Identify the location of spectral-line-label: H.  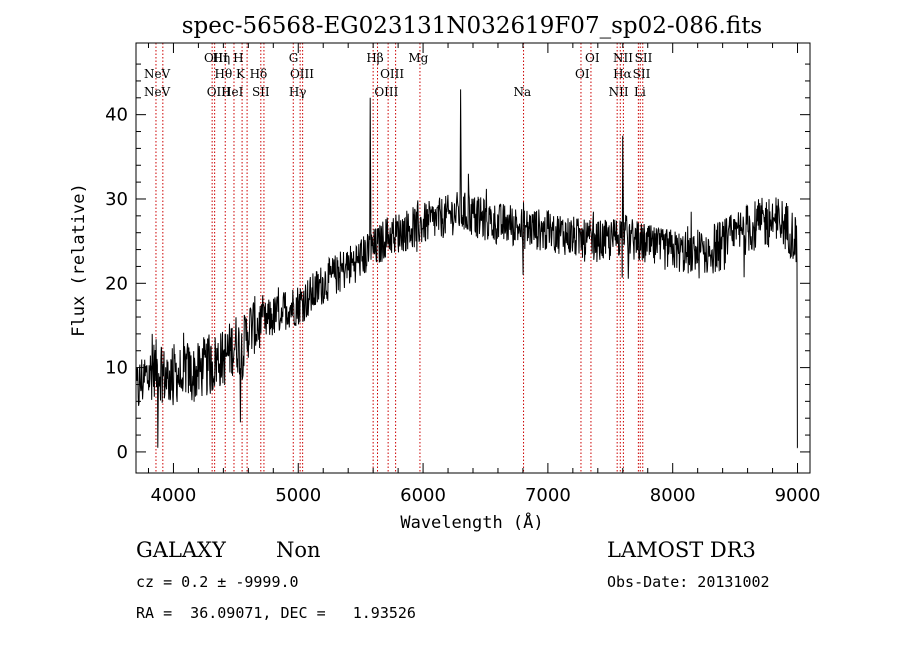
(238, 58).